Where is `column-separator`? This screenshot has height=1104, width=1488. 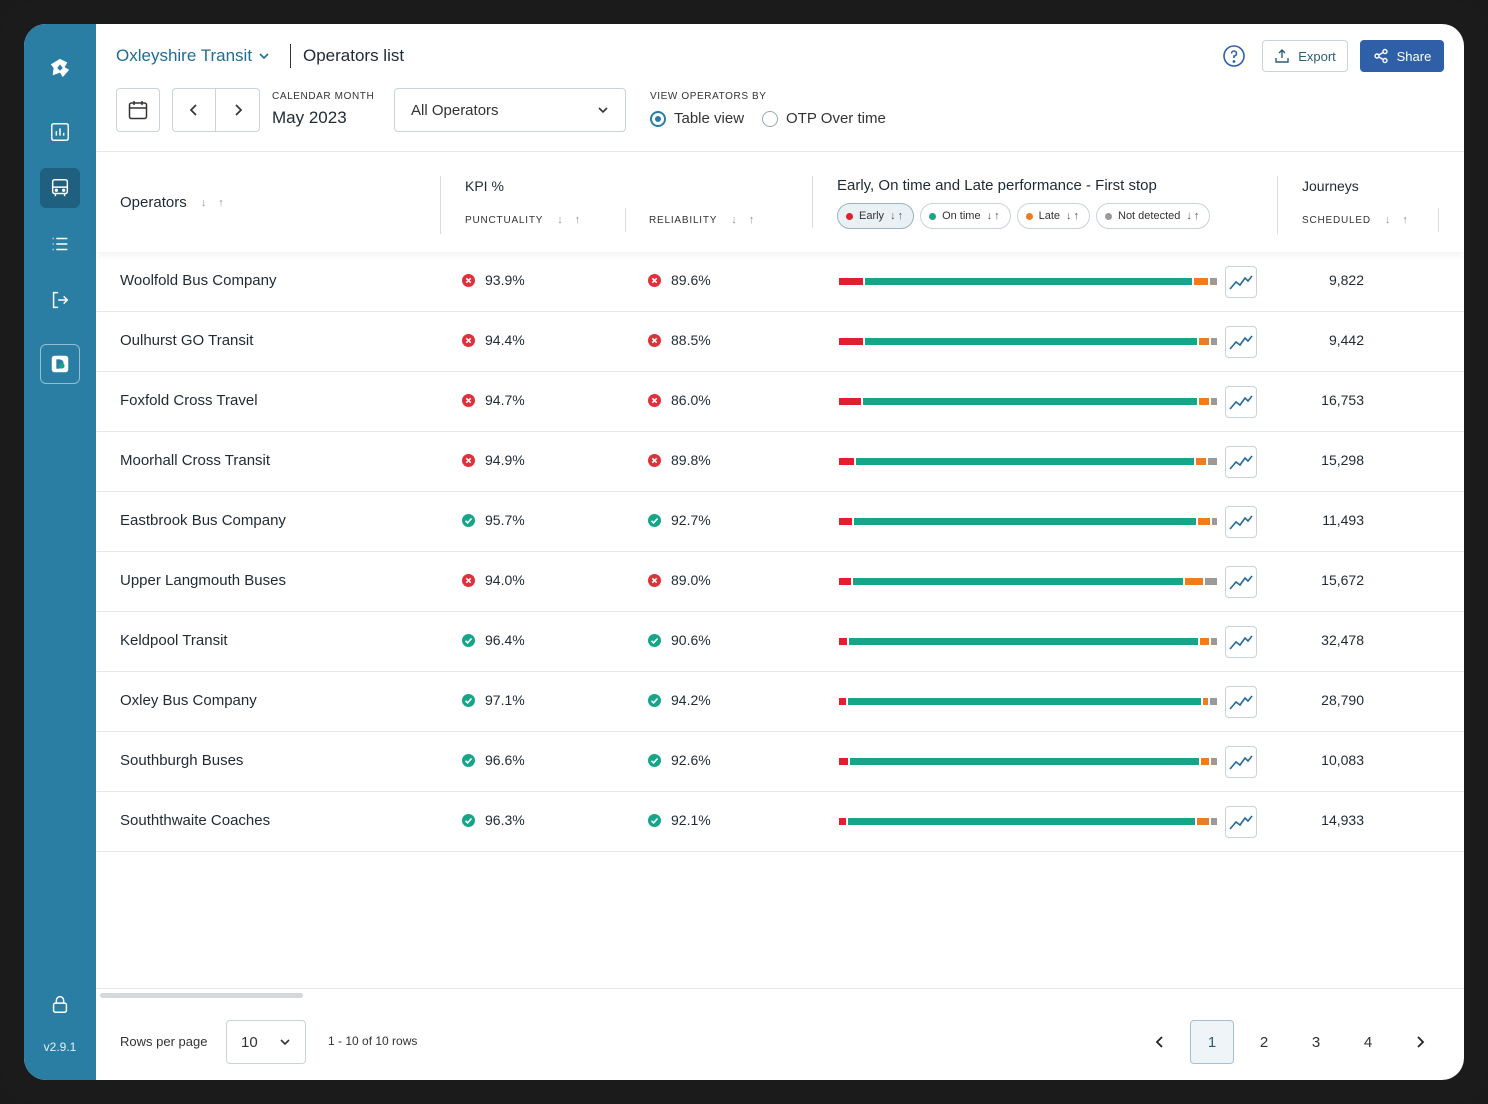
column-separator is located at coordinates (812, 202).